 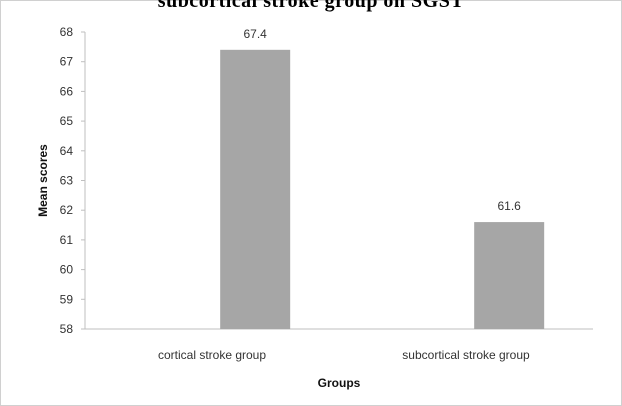 I want to click on y-axis-ticks: 58 59 60 61 62 63 64 65 66 67 68, so click(x=72, y=180).